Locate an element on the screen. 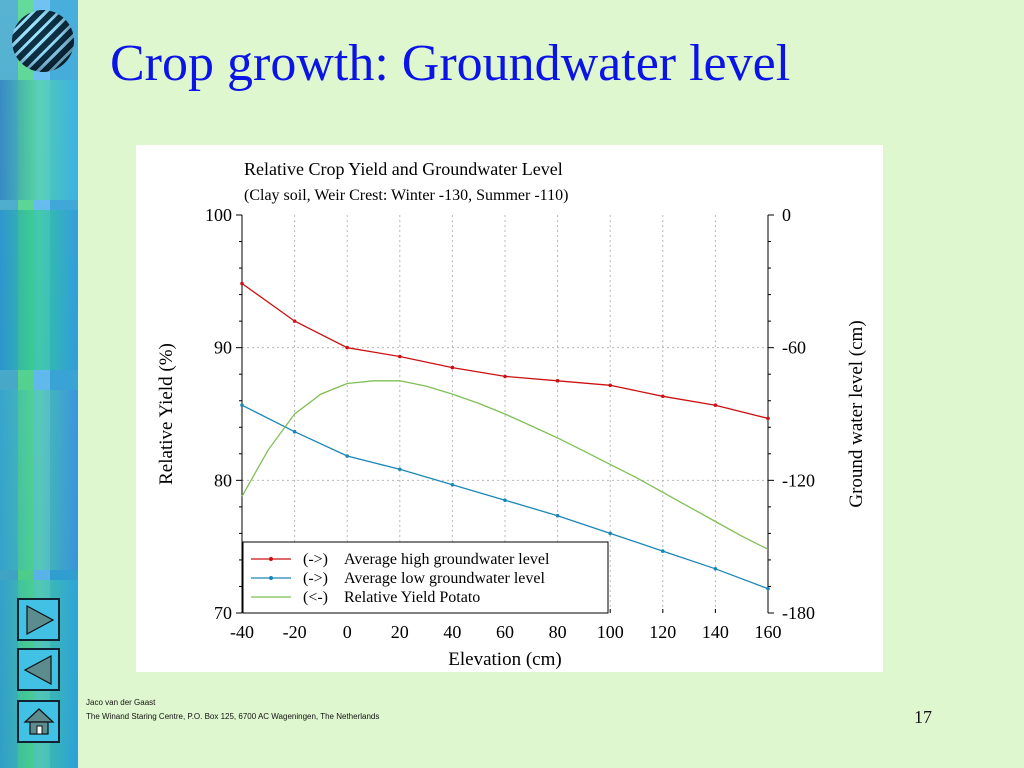 The image size is (1024, 768). y2-tick-label: 0 is located at coordinates (786, 215).